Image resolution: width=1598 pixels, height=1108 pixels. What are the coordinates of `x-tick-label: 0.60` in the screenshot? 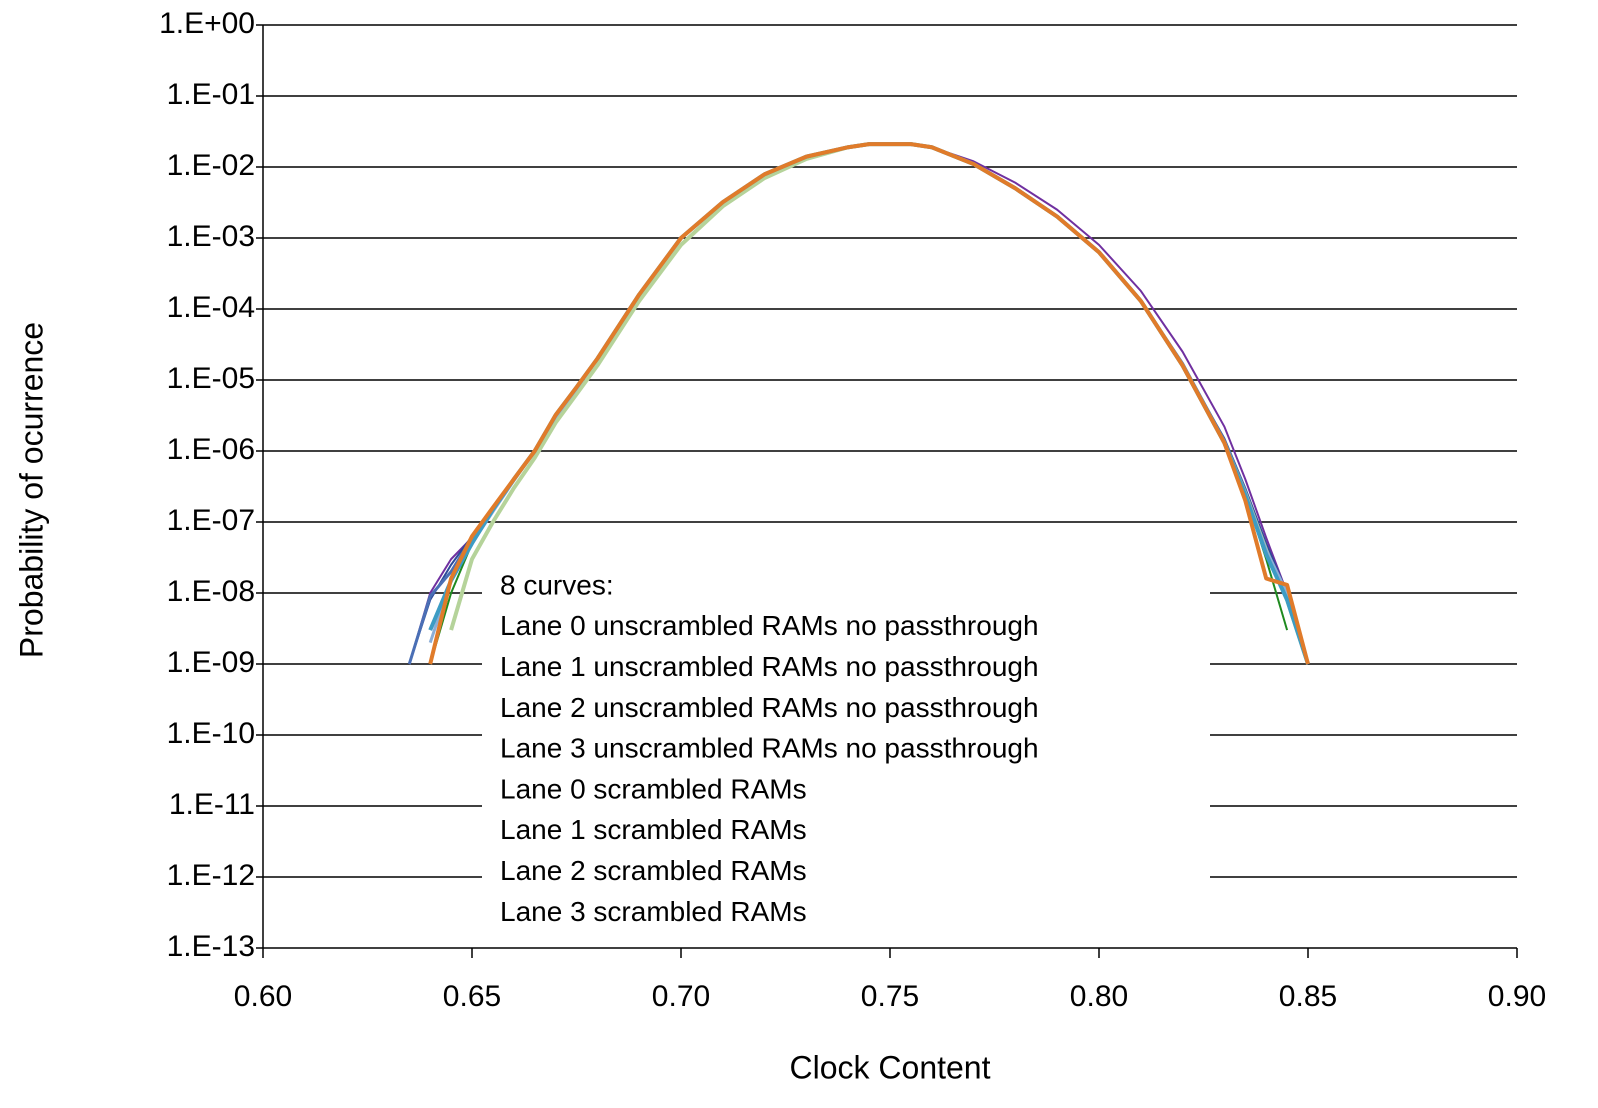 It's located at (263, 996).